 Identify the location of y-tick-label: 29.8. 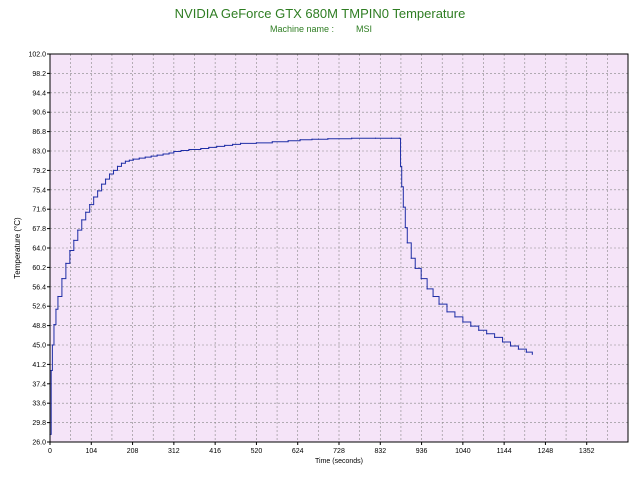
(39, 423).